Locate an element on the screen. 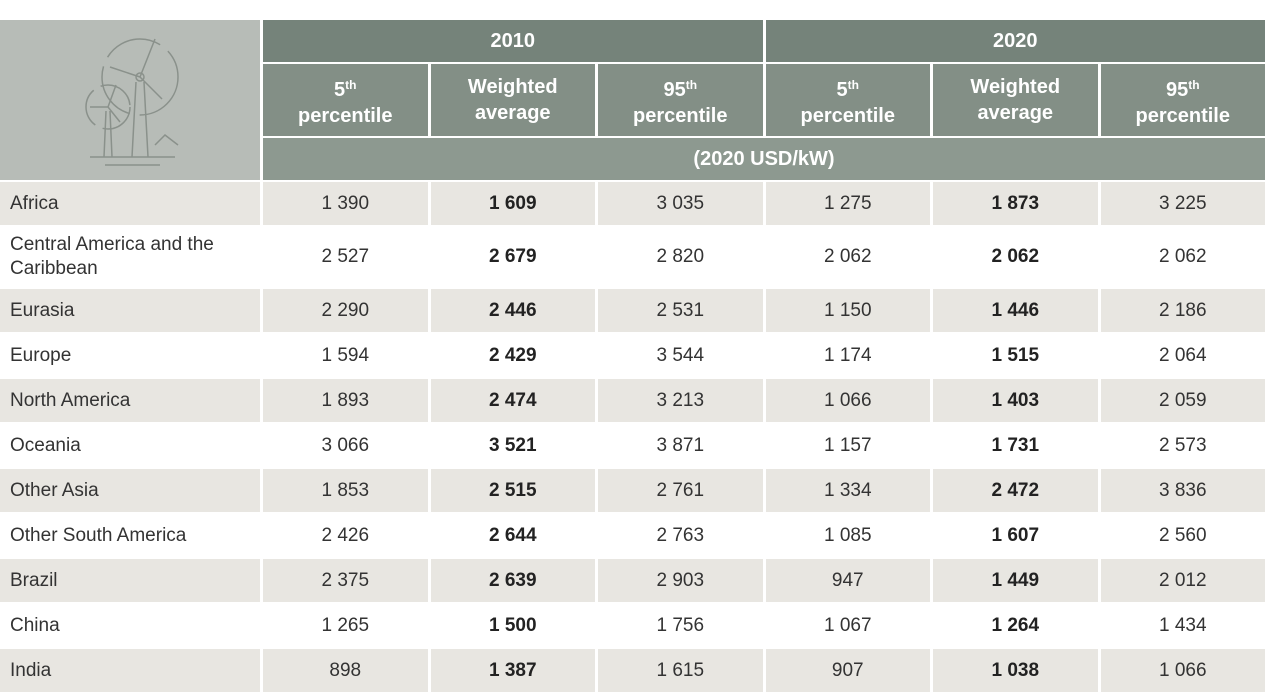 This screenshot has width=1265, height=700. region-cell: Oceania is located at coordinates (45, 445).